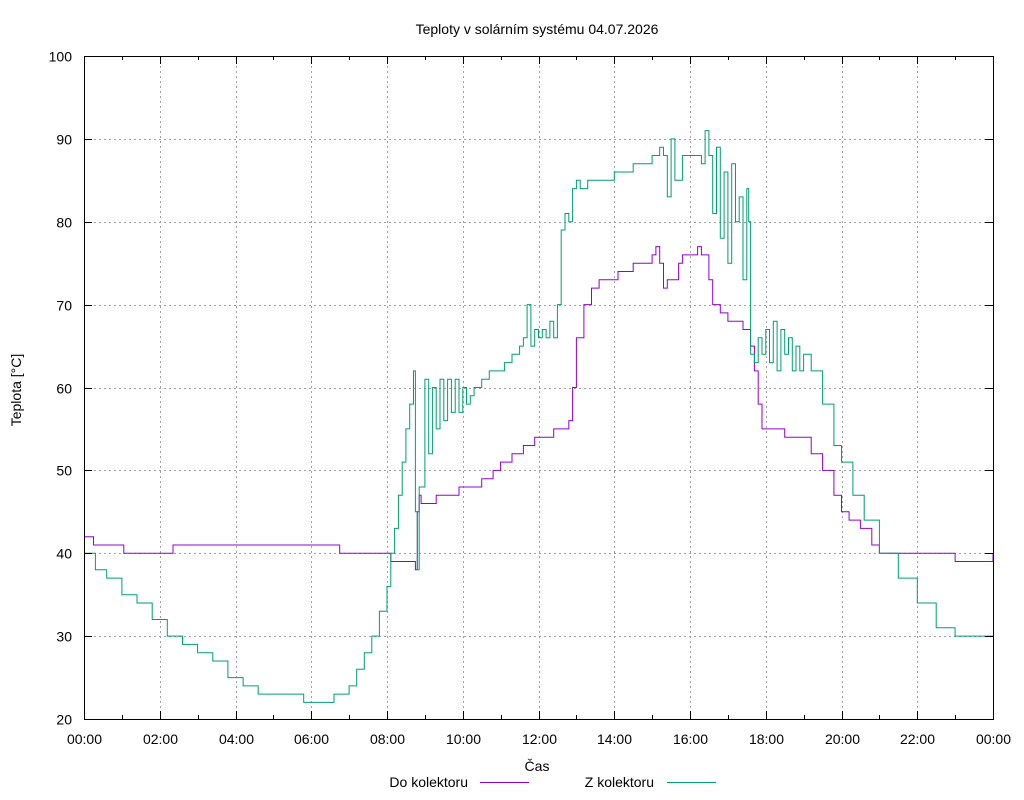 The height and width of the screenshot is (800, 1024). I want to click on legend: Do kolektoru Z kolektoru, so click(552, 782).